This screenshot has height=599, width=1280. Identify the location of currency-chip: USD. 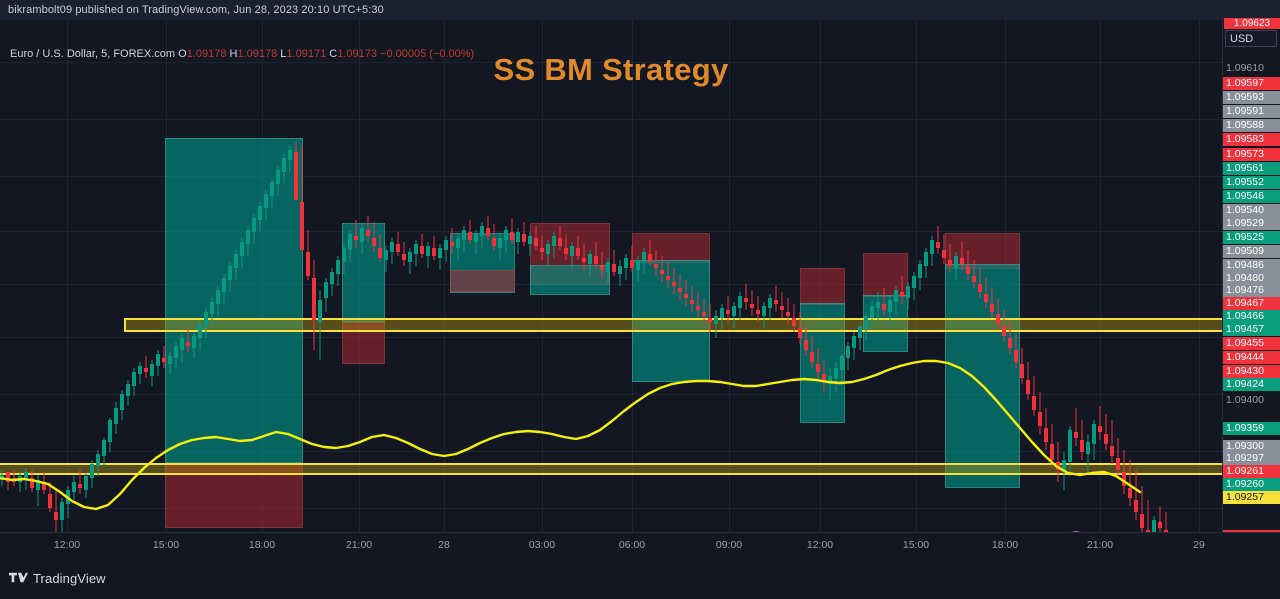
(1251, 38).